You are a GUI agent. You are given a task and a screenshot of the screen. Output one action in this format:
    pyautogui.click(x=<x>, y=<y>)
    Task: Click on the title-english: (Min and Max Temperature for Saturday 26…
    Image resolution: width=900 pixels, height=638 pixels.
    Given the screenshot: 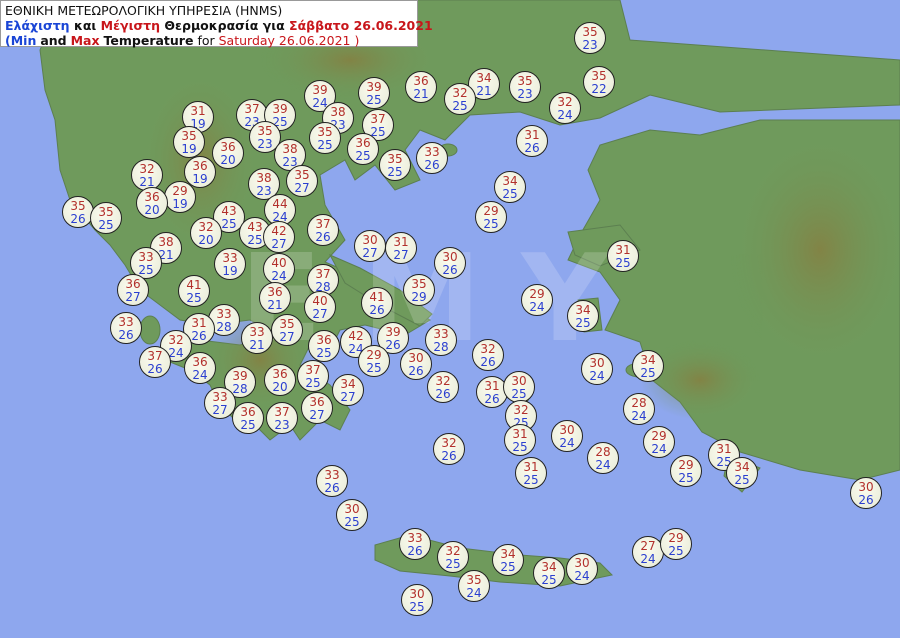 What is the action you would take?
    pyautogui.click(x=209, y=40)
    